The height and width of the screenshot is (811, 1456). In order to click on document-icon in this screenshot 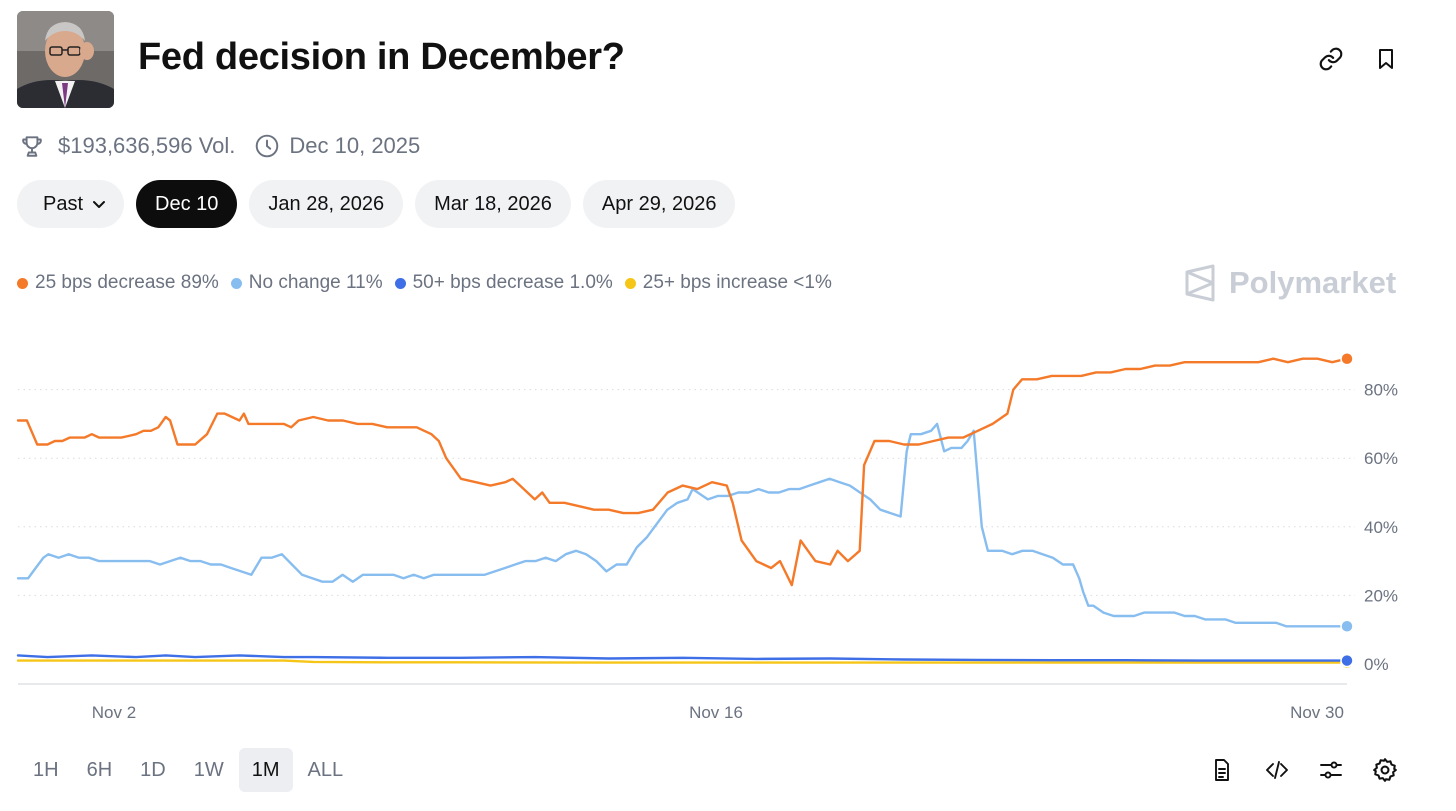, I will do `click(1222, 770)`.